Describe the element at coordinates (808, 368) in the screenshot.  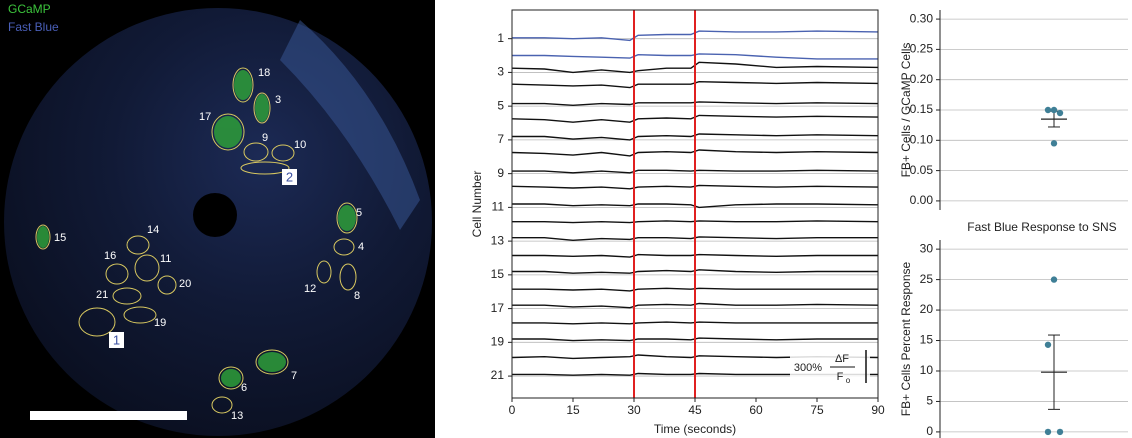
I see `scale-label: 300%` at that location.